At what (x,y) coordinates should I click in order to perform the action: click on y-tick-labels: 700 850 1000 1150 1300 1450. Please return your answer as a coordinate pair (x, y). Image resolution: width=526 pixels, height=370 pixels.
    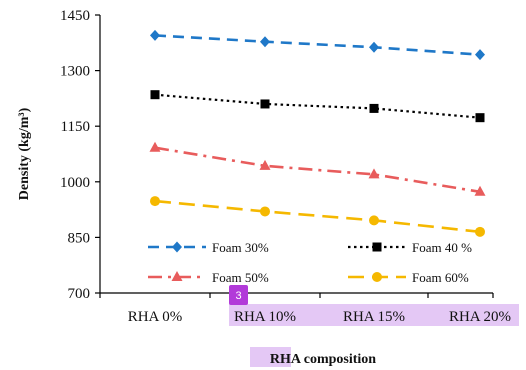
    Looking at the image, I should click on (75, 155).